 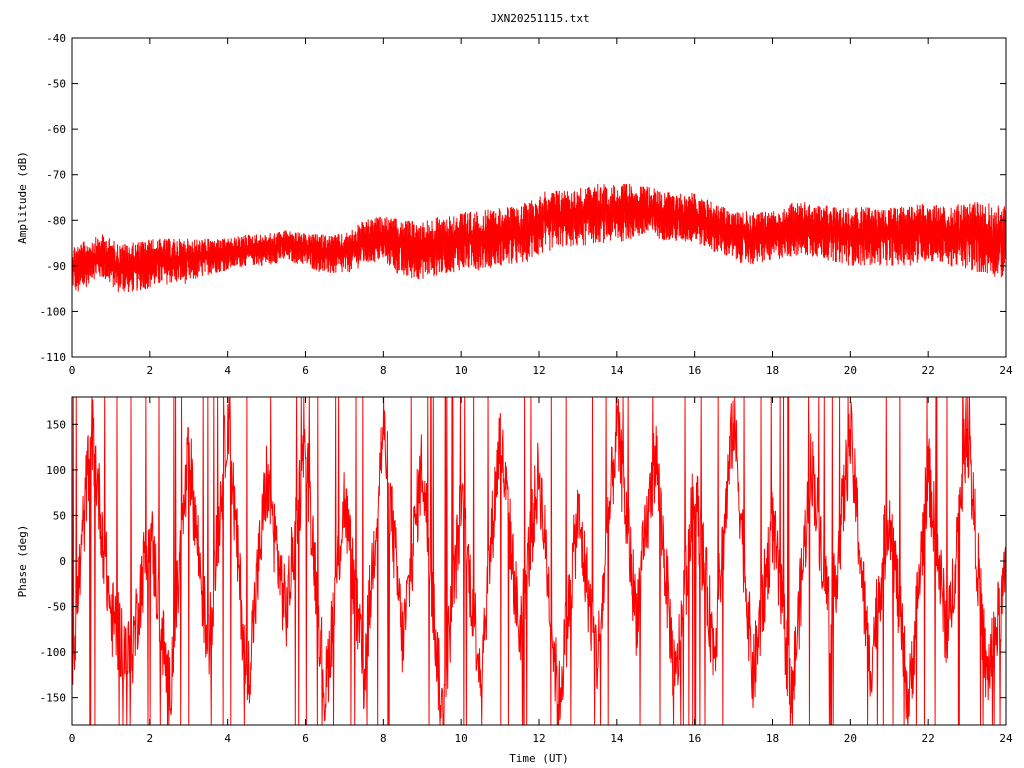 I want to click on y-tick-label: 0, so click(x=62, y=561).